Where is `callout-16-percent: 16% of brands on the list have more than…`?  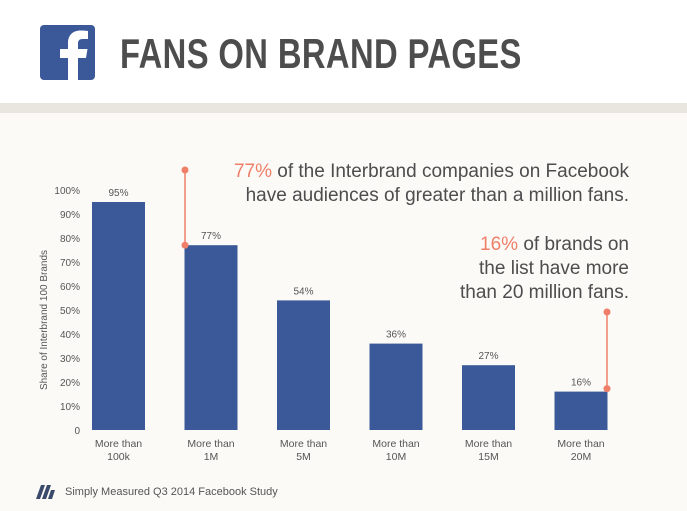 callout-16-percent: 16% of brands on the list have more than… is located at coordinates (544, 269).